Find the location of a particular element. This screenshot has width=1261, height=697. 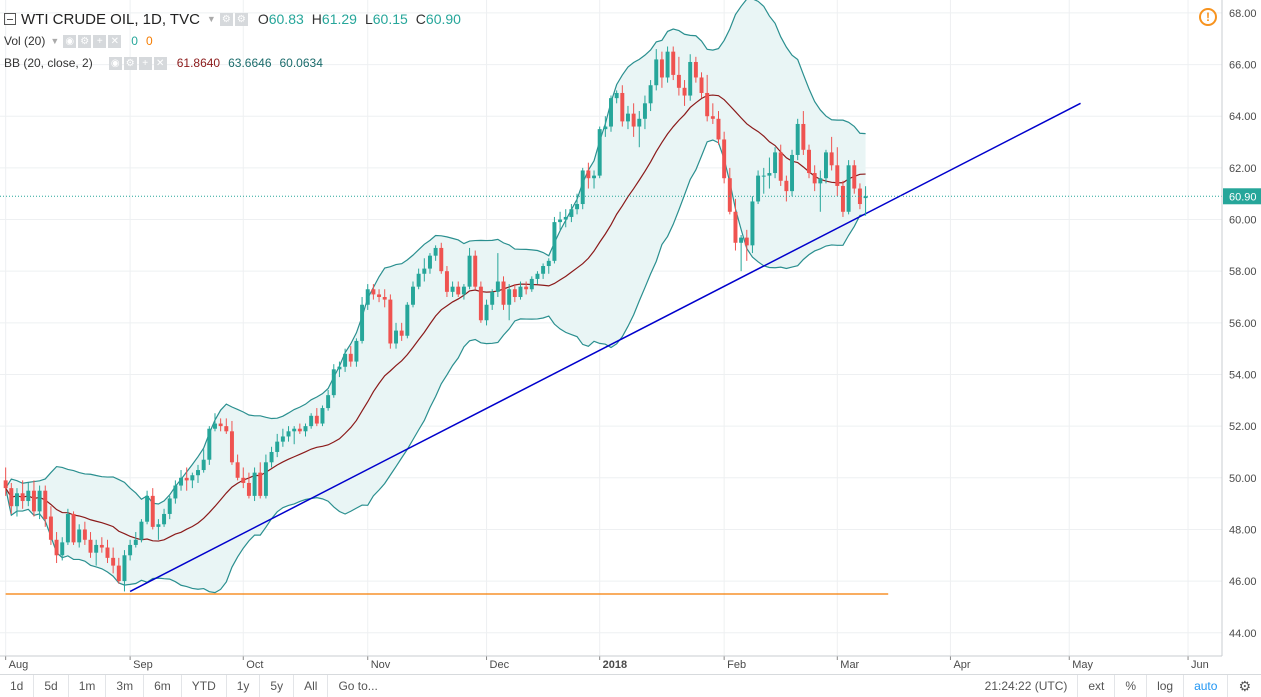

collapse-legend-icon is located at coordinates (10, 19).